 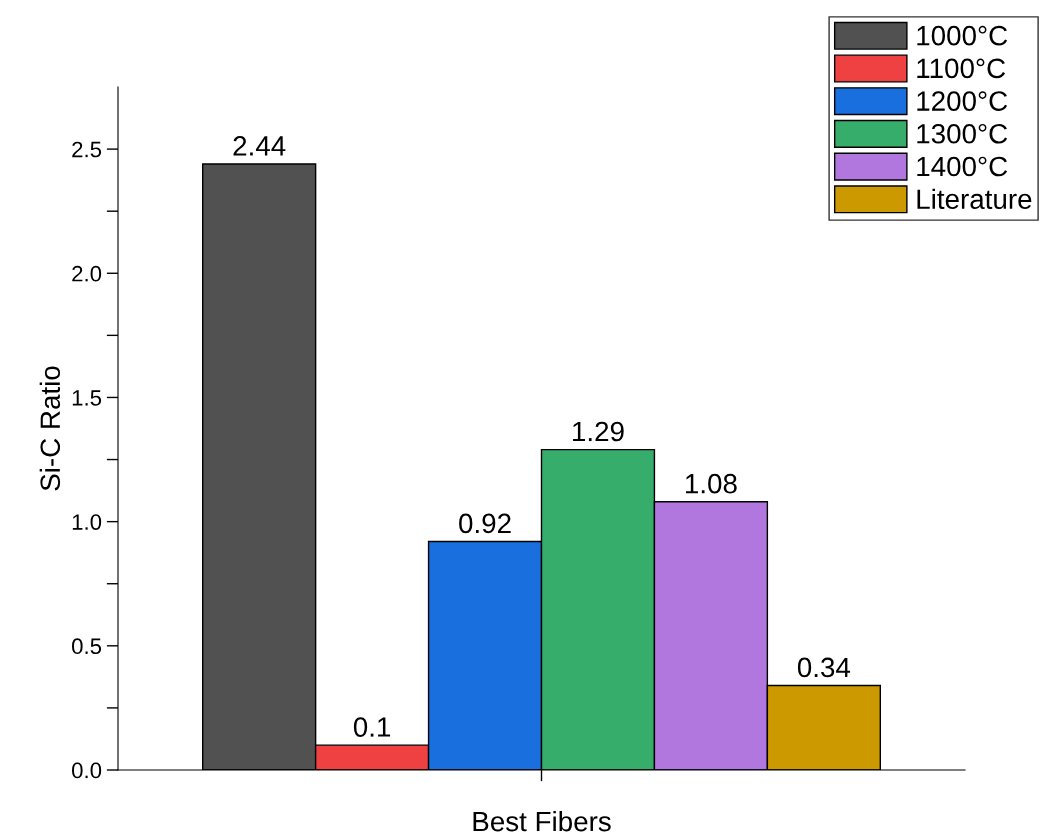 What do you see at coordinates (974, 199) in the screenshot?
I see `legend-label: Literature` at bounding box center [974, 199].